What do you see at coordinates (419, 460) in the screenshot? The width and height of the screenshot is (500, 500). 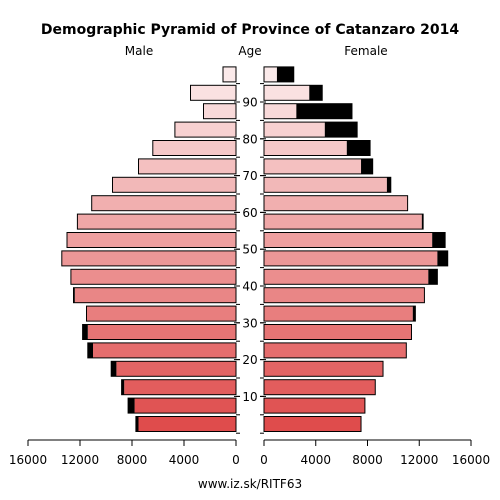 I see `female-x-tick-label: 12000` at bounding box center [419, 460].